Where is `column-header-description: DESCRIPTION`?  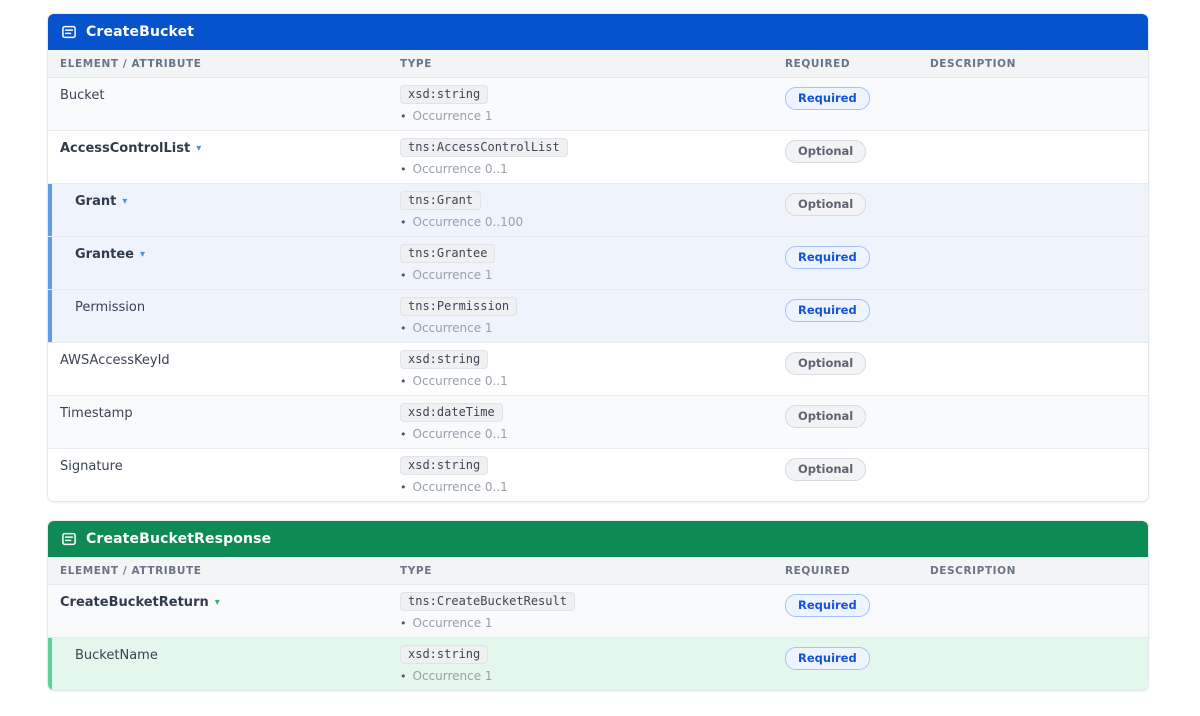 column-header-description: DESCRIPTION is located at coordinates (973, 571).